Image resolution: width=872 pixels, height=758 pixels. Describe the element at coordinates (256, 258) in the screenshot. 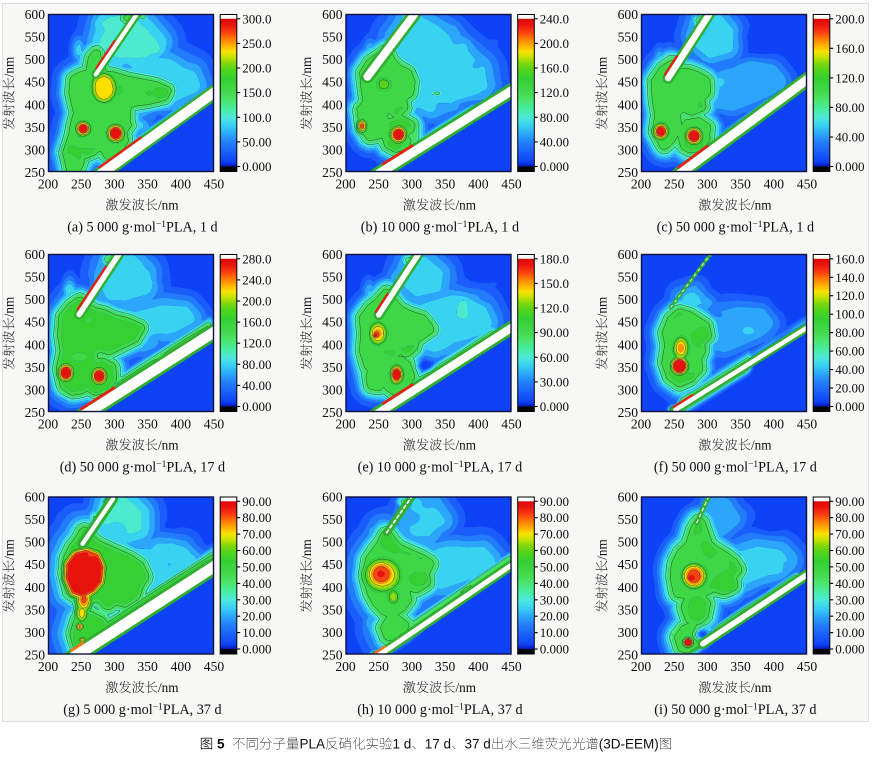

I see `svg-text: 280.0` at that location.